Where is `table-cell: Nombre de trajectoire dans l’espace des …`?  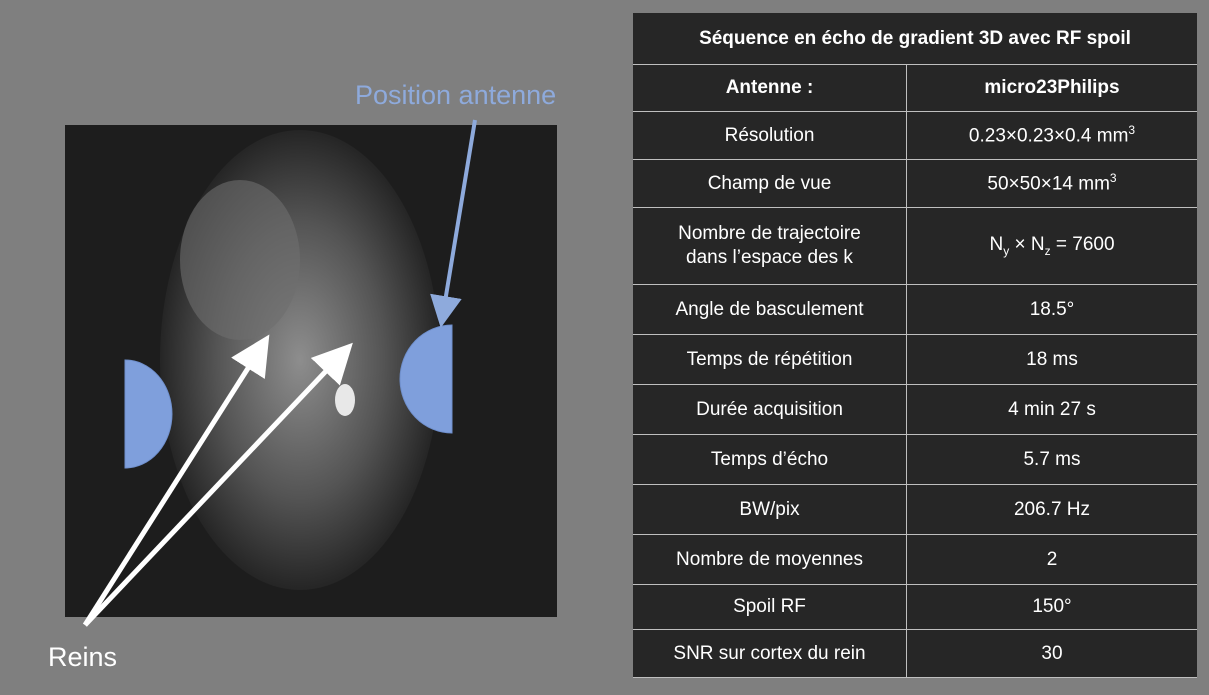
table-cell: Nombre de trajectoire dans l’espace des … is located at coordinates (770, 246).